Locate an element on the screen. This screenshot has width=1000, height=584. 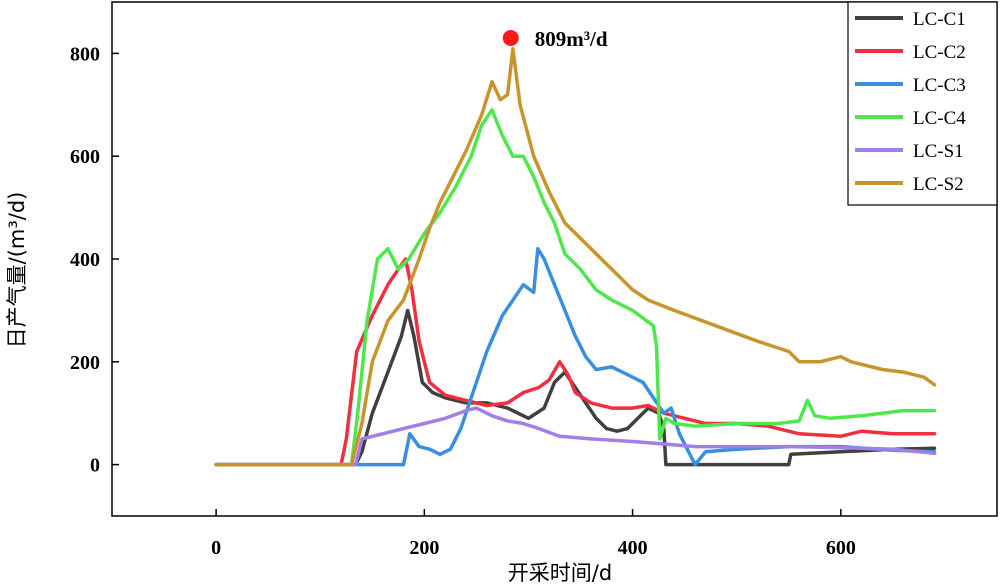
legend-label-lc-c2: LC-C2 is located at coordinates (939, 52).